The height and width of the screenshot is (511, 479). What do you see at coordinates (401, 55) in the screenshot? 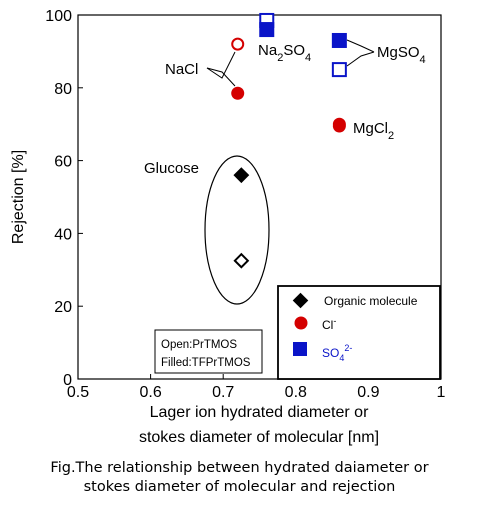
I see `label-mgso4: MgSO4` at bounding box center [401, 55].